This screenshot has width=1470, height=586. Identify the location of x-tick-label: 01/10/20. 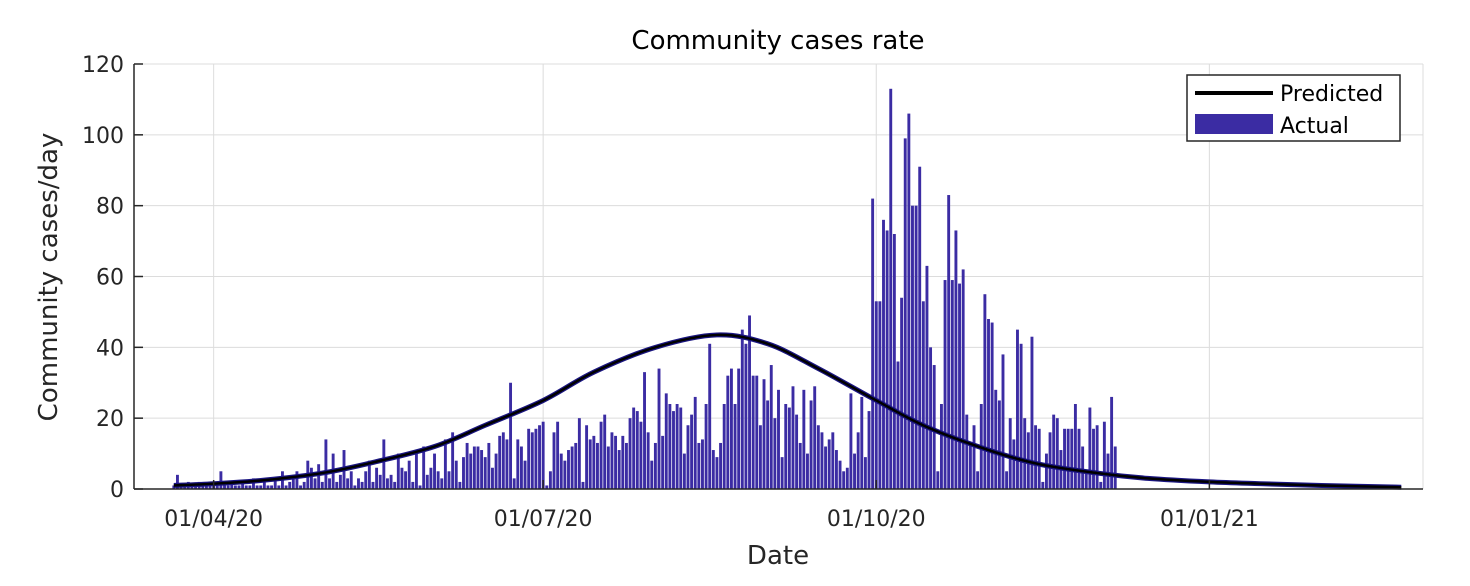
(876, 519).